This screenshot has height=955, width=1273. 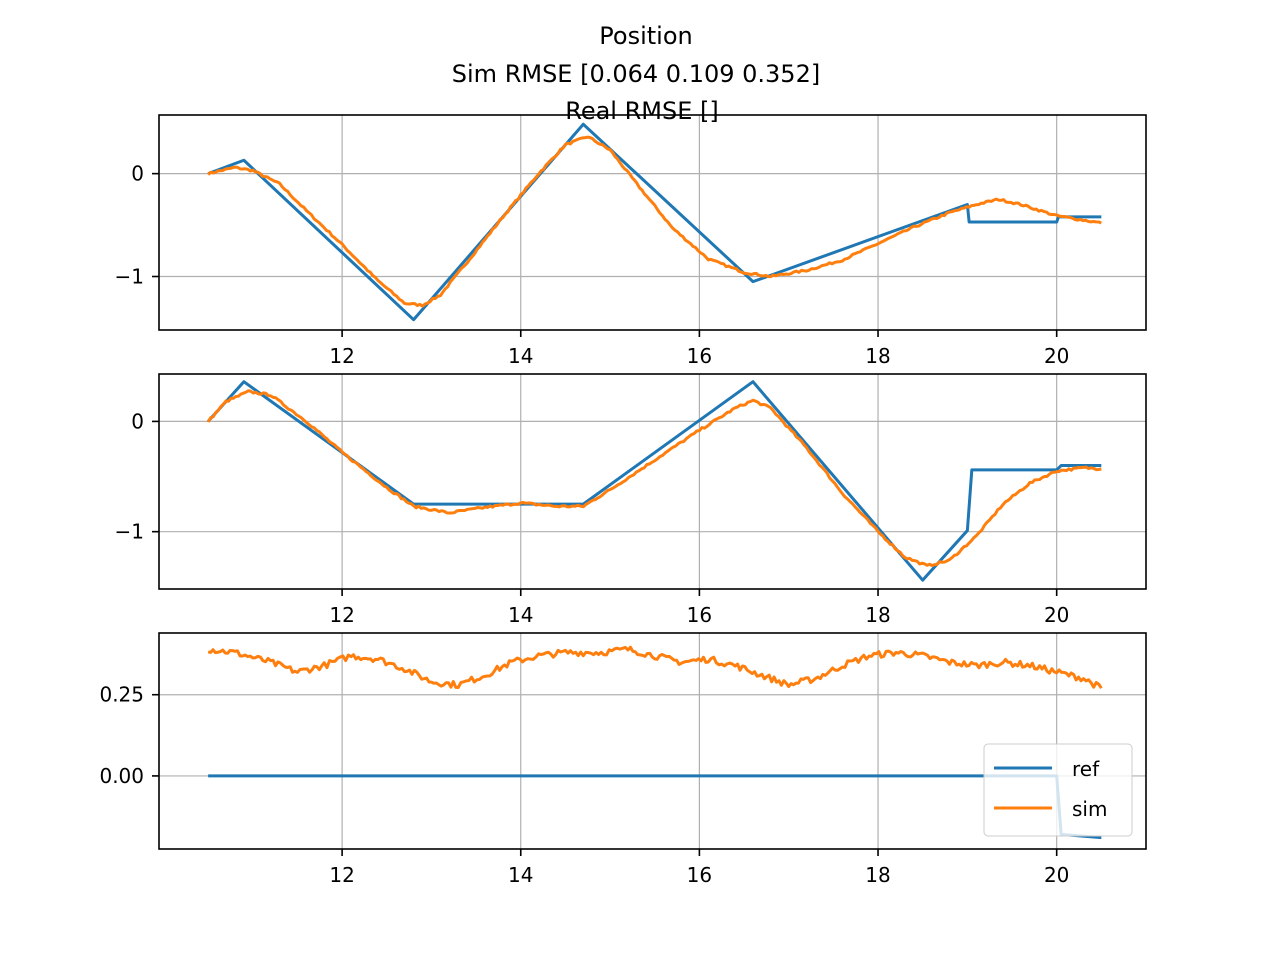 I want to click on y-tick-label: 0.00, so click(x=121, y=776).